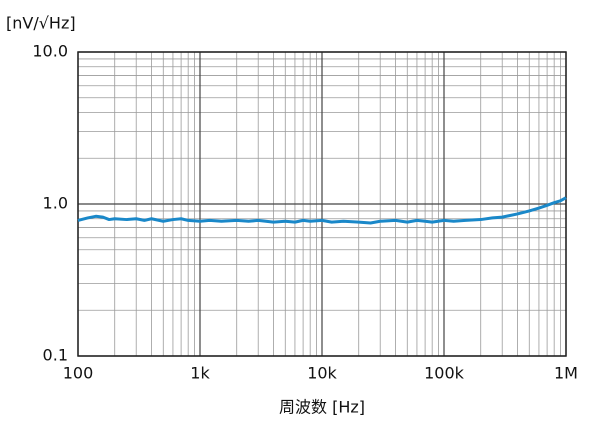  Describe the element at coordinates (322, 210) in the screenshot. I see `noise-line` at that location.